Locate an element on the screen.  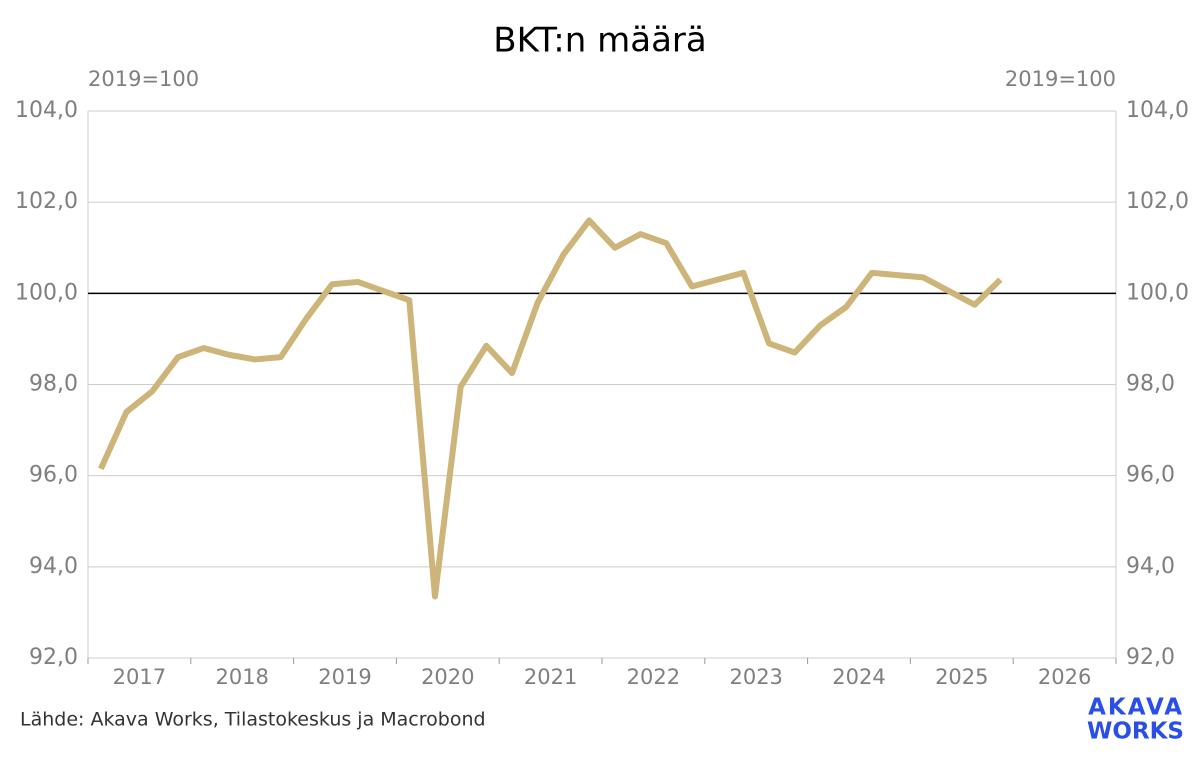
x-tick-label: 2021 is located at coordinates (550, 677).